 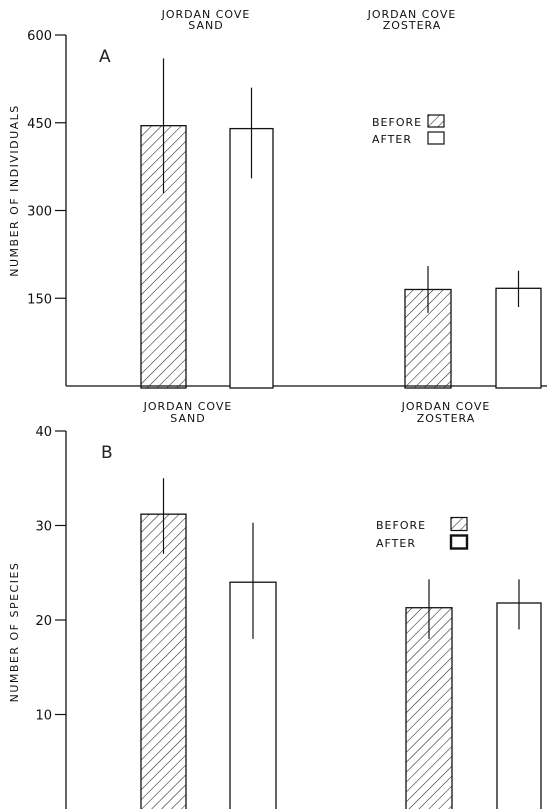 What do you see at coordinates (43, 432) in the screenshot?
I see `y-tick-label: 40` at bounding box center [43, 432].